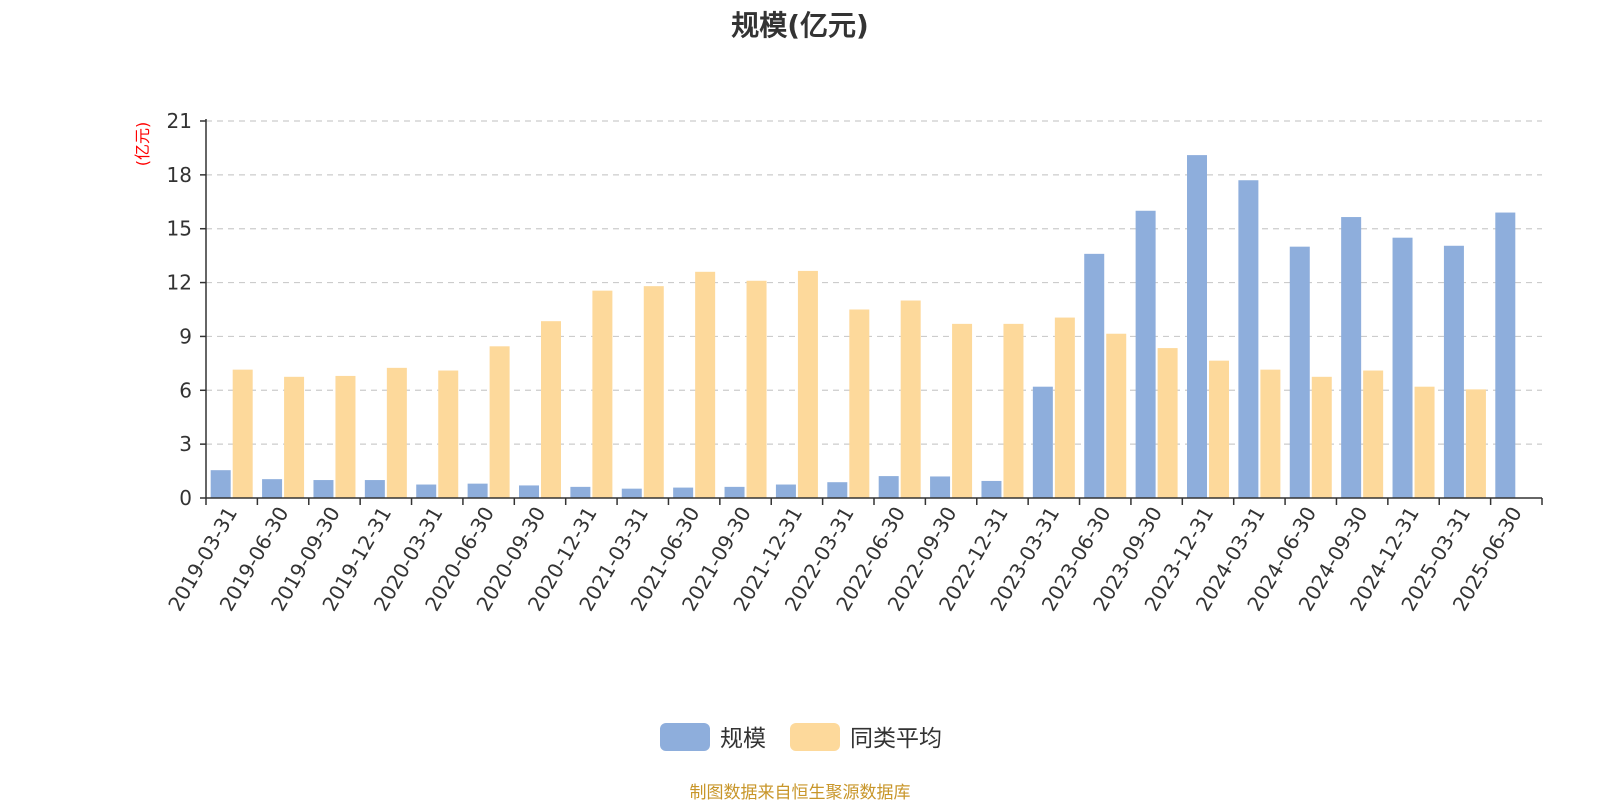 The image size is (1600, 803). I want to click on legend: 规模 同类平均, so click(801, 737).